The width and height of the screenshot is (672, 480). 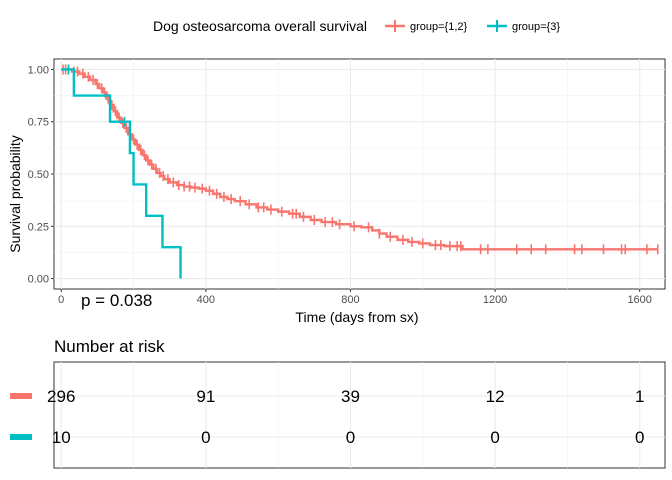 What do you see at coordinates (350, 300) in the screenshot?
I see `x-tick-label: 800` at bounding box center [350, 300].